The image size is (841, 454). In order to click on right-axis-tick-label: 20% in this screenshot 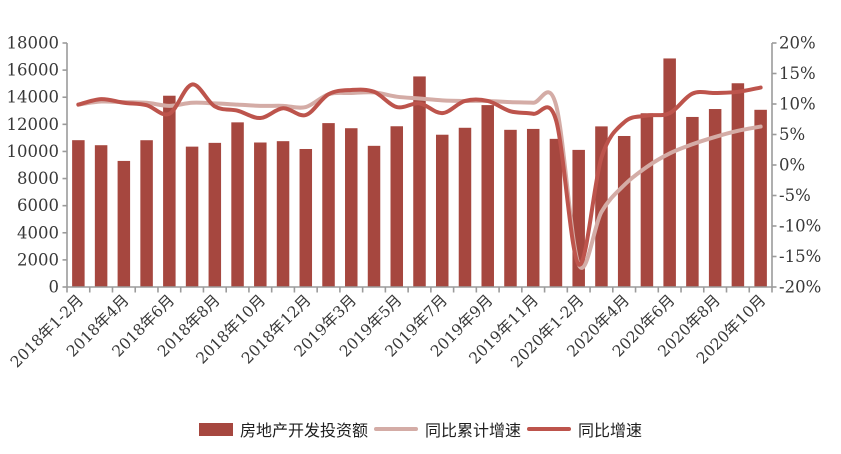, I will do `click(797, 43)`.